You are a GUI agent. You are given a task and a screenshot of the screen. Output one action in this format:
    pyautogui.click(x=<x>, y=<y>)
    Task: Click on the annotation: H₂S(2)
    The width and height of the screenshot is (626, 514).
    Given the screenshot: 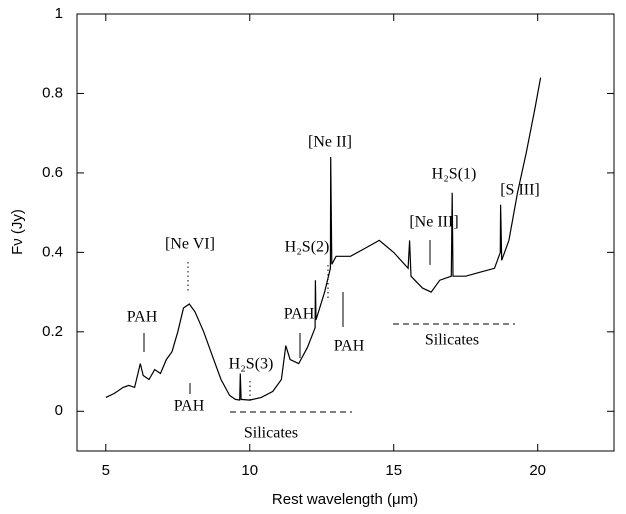 What is the action you would take?
    pyautogui.click(x=307, y=247)
    